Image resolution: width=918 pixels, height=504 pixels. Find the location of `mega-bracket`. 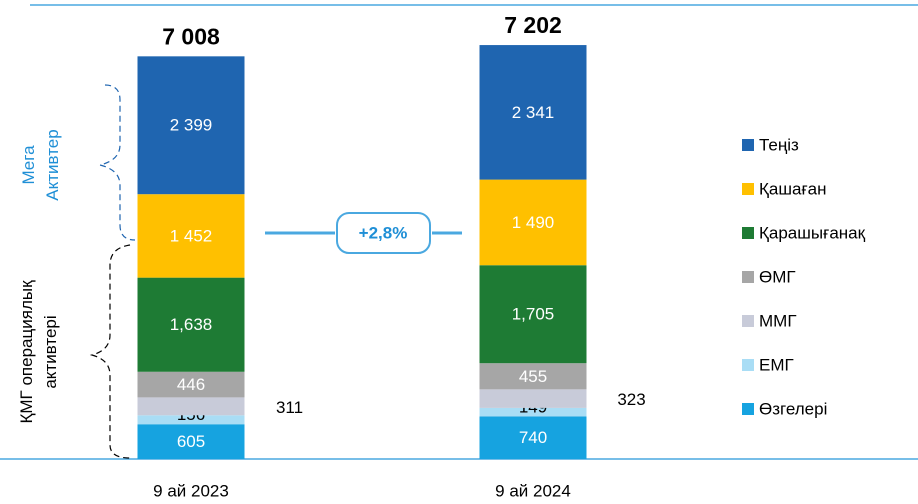

mega-bracket is located at coordinates (117, 162).